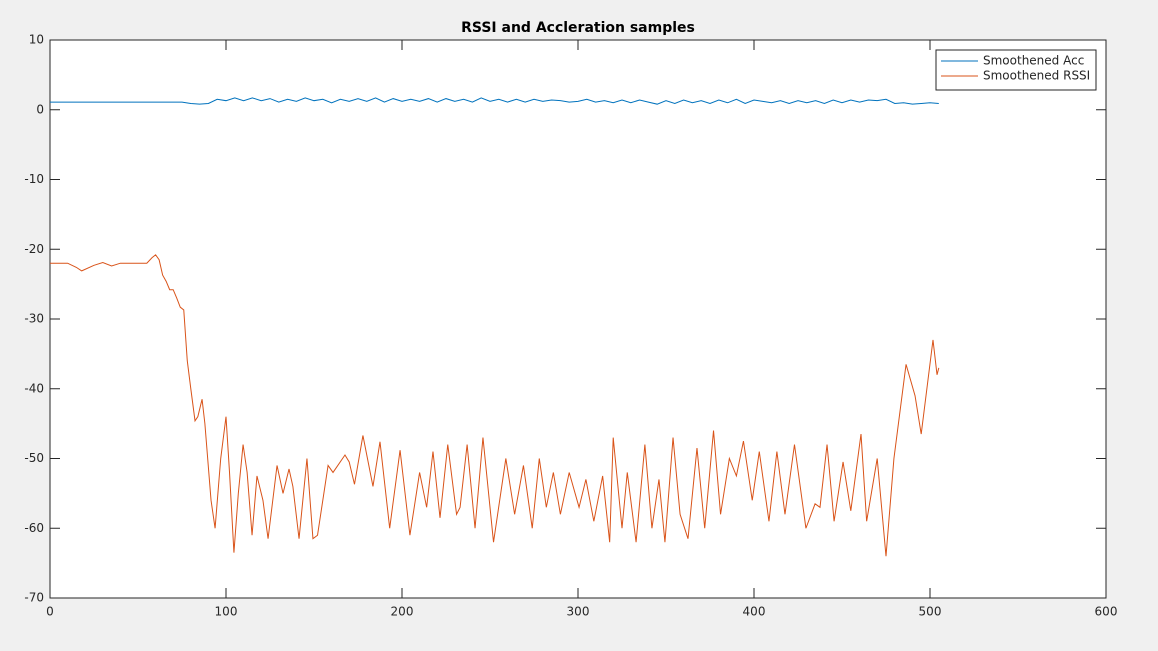 Image resolution: width=1158 pixels, height=651 pixels. Describe the element at coordinates (402, 612) in the screenshot. I see `x-tick-label: 200` at that location.